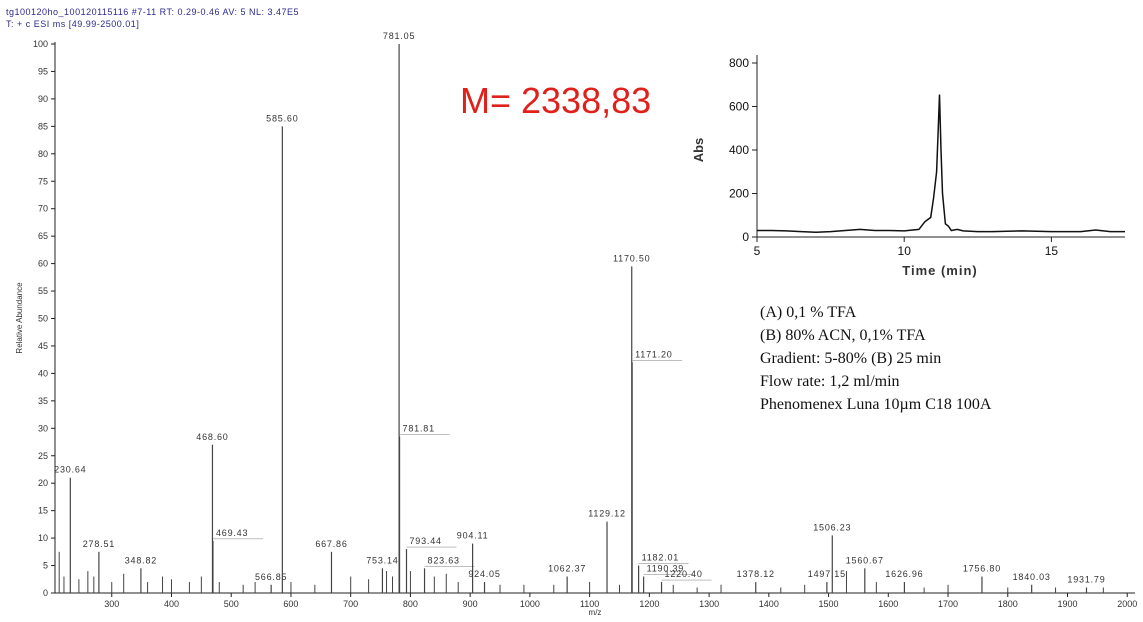 This screenshot has height=622, width=1143. What do you see at coordinates (739, 150) in the screenshot?
I see `y-tick-label: 400` at bounding box center [739, 150].